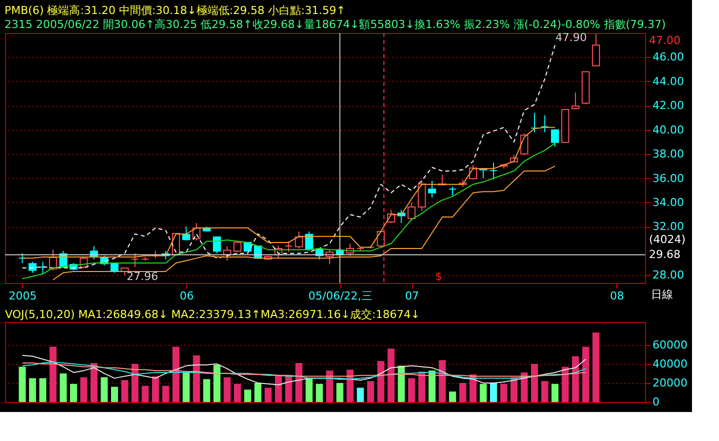  I want to click on x-tick-label: 08, so click(617, 296).